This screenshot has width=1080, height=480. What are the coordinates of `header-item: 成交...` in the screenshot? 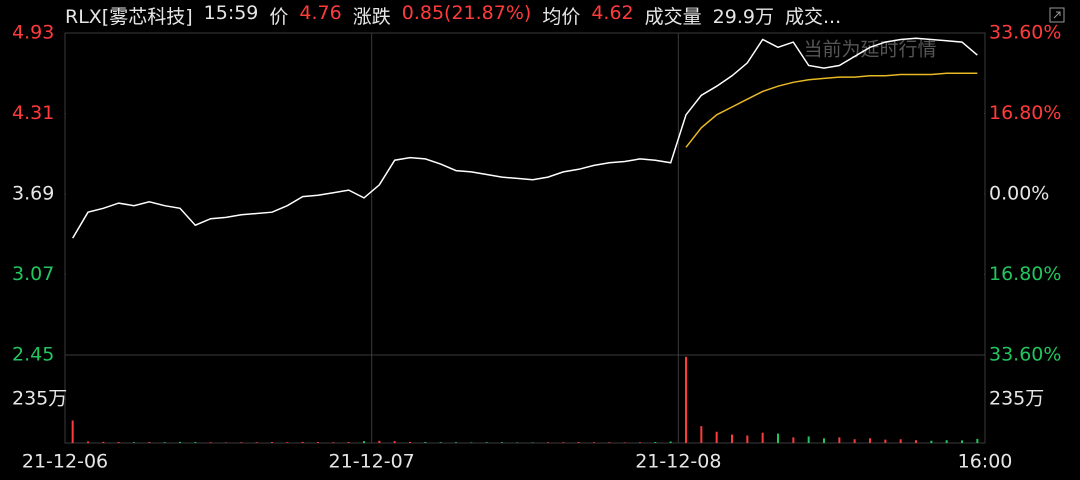 It's located at (813, 17).